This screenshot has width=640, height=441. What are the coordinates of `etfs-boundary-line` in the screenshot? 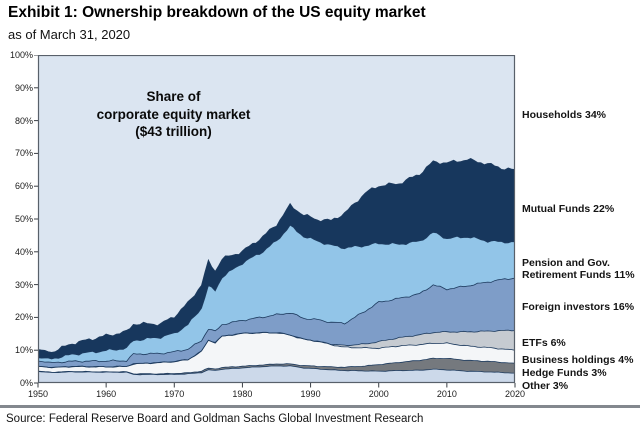 It's located at (276, 348).